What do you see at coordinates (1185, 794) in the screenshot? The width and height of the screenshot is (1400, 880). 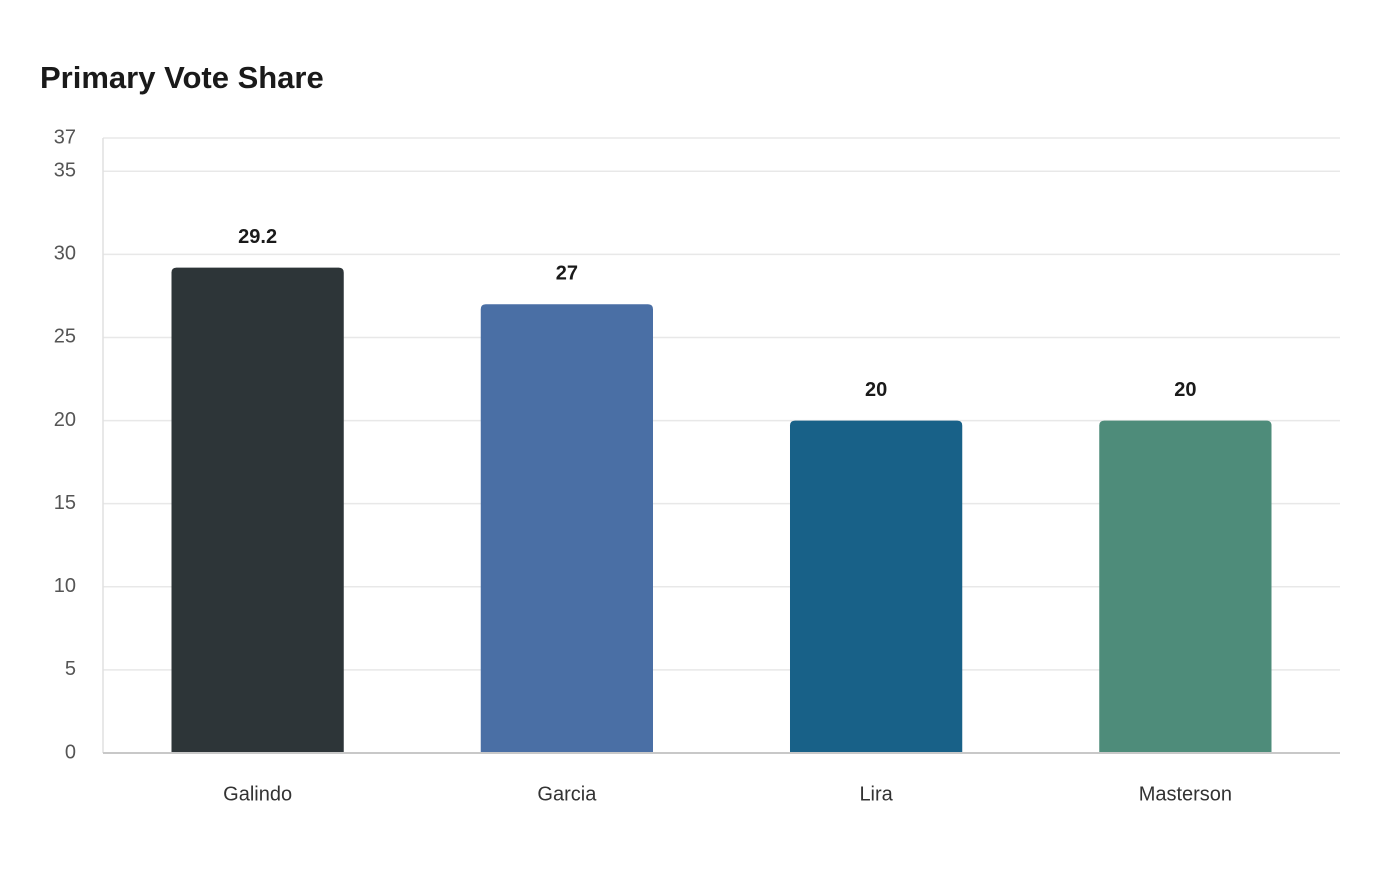 I see `x-tick-label: Masterson` at bounding box center [1185, 794].